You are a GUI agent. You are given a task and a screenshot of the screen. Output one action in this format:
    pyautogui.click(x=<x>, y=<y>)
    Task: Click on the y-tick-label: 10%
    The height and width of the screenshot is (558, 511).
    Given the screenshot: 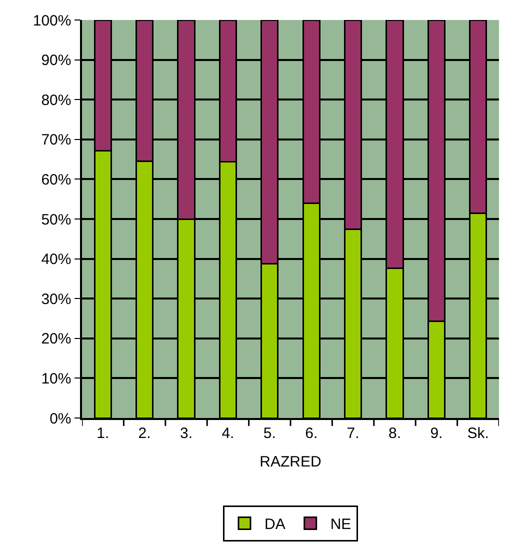 What is the action you would take?
    pyautogui.click(x=56, y=379)
    